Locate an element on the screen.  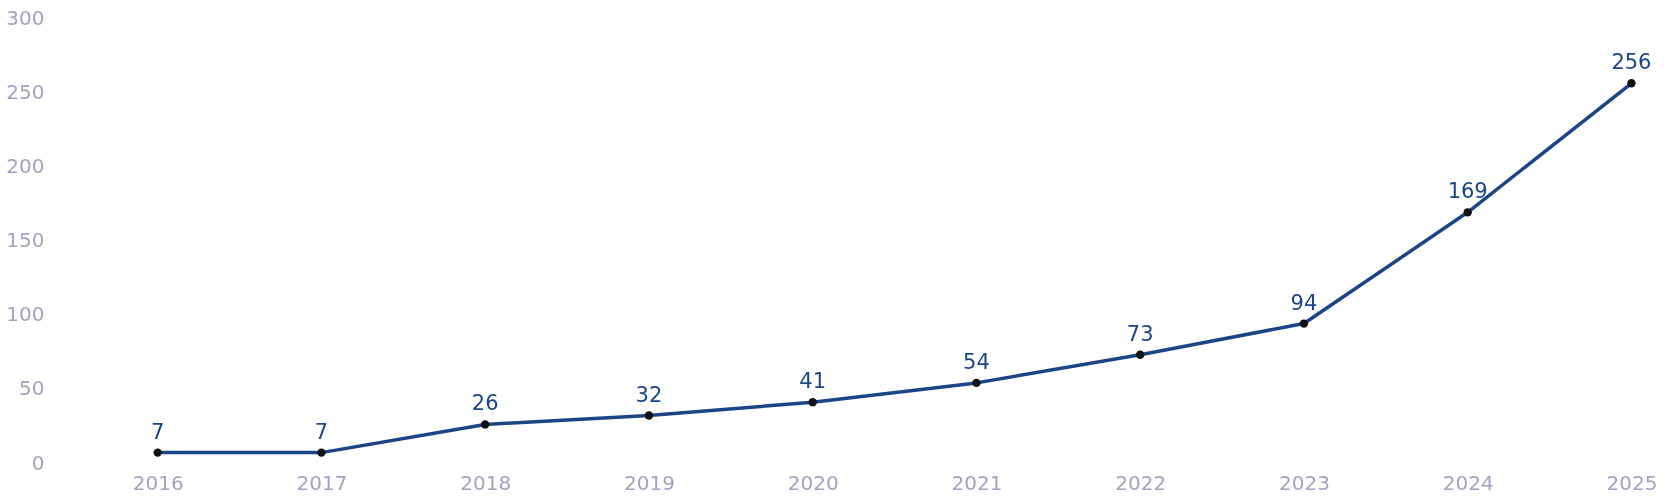
y-tick-label: 300 is located at coordinates (25, 17).